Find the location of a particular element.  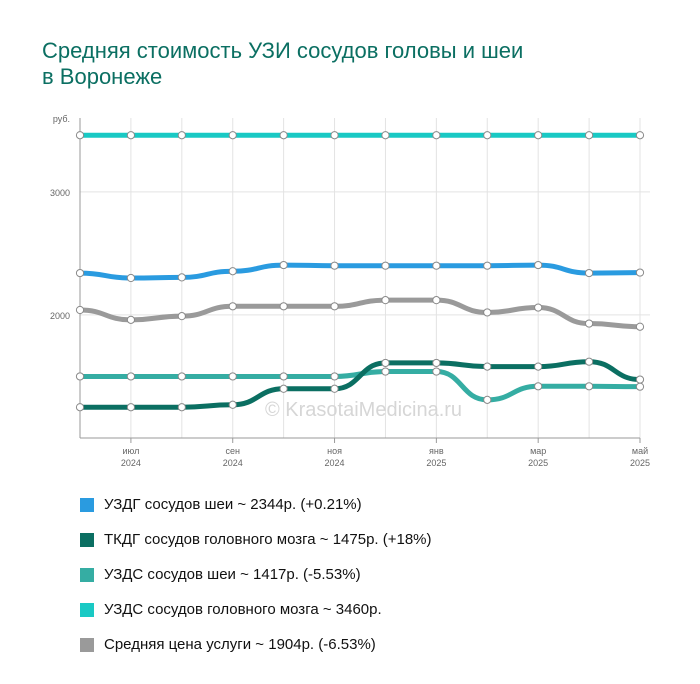

legend-label: Средняя цена услуги ~ 1904р. (-6.53%) is located at coordinates (240, 644).